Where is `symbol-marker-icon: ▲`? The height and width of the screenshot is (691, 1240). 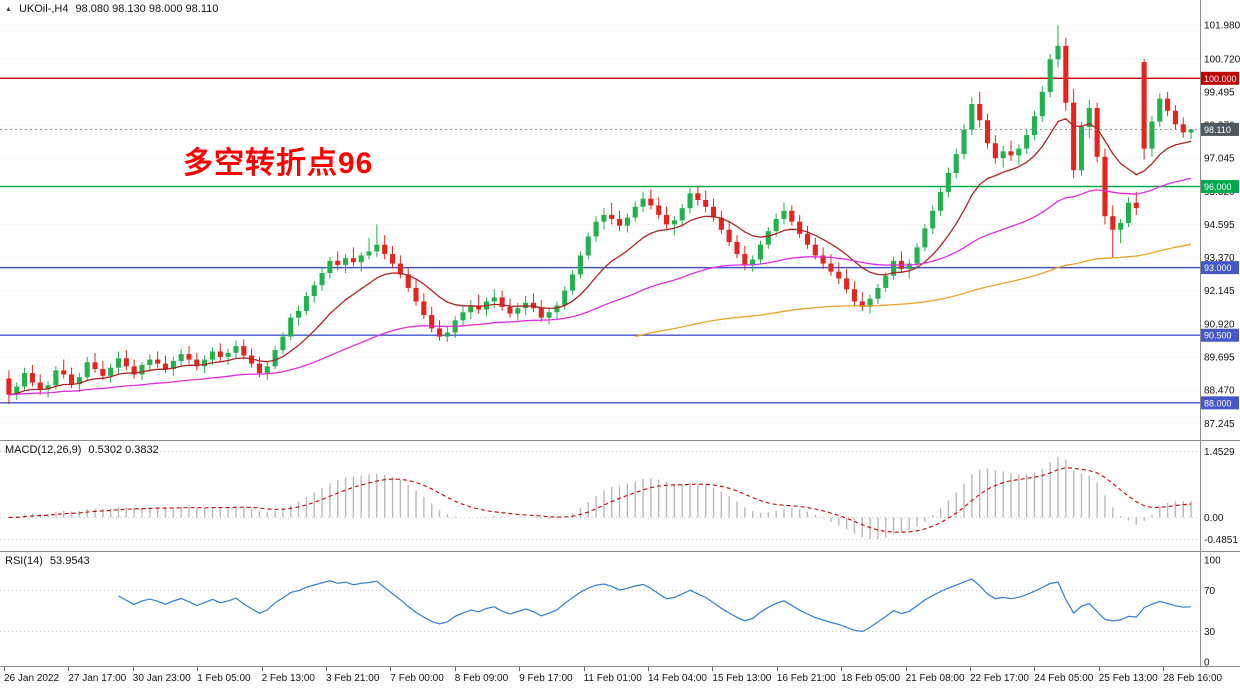 symbol-marker-icon: ▲ is located at coordinates (8, 9).